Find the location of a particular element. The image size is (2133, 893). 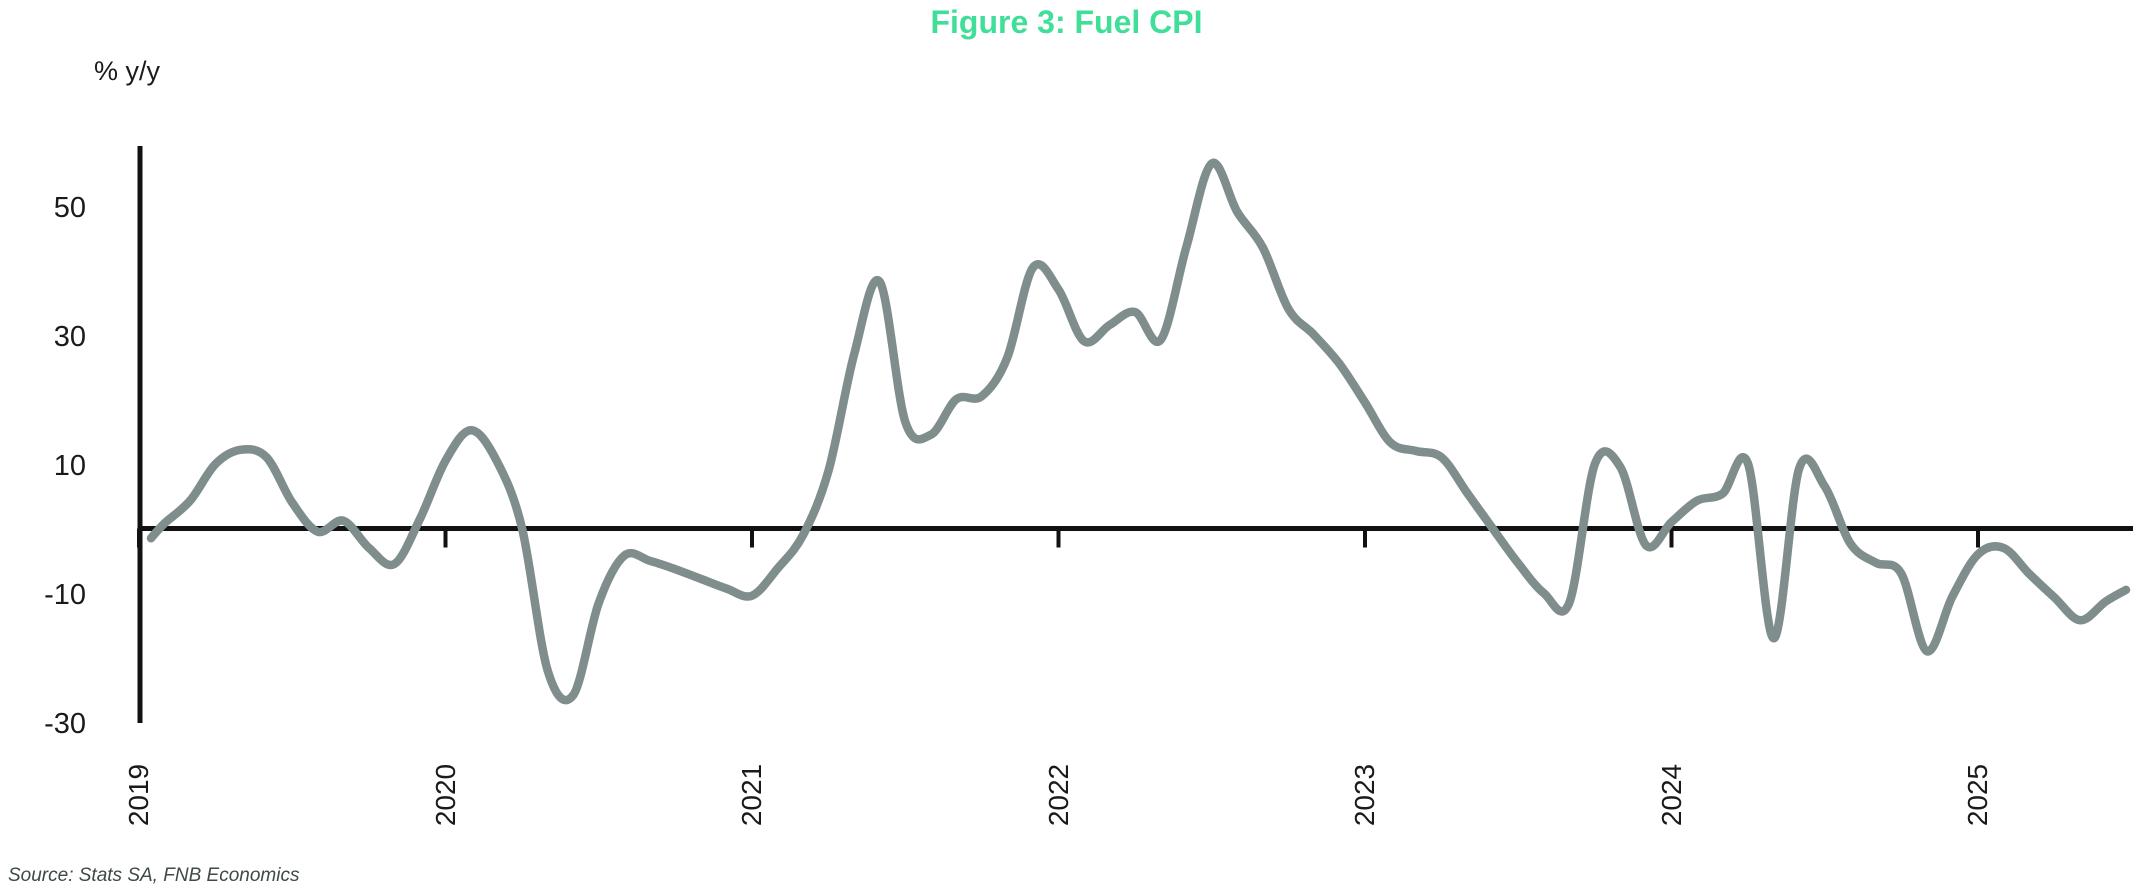

y-tick-label--10: -10 is located at coordinates (65, 595).